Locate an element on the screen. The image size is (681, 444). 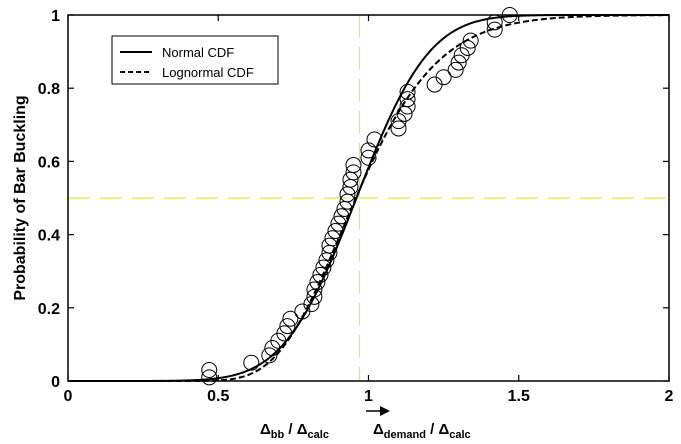
legend: Normal CDF Lognormal CDF is located at coordinates (195, 60).